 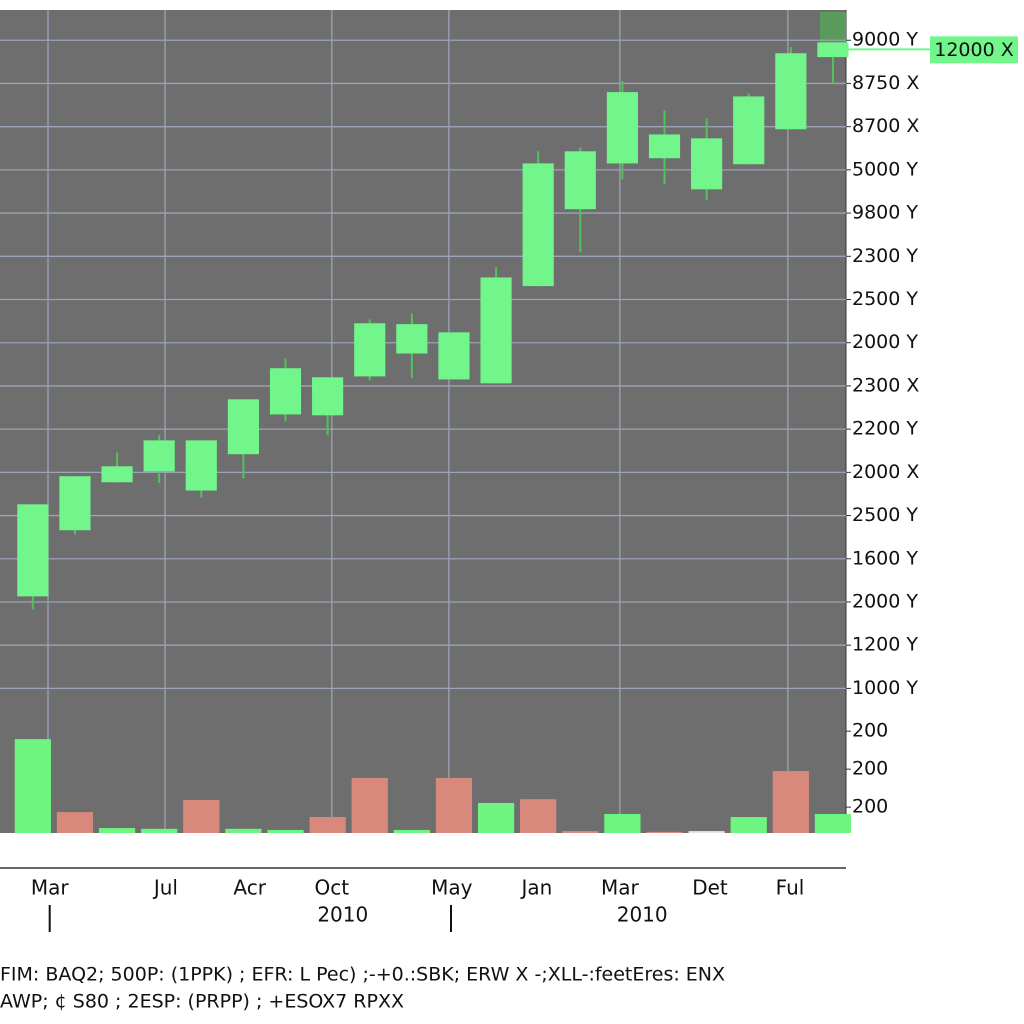 I want to click on x-tick-label: Oct, so click(x=332, y=888).